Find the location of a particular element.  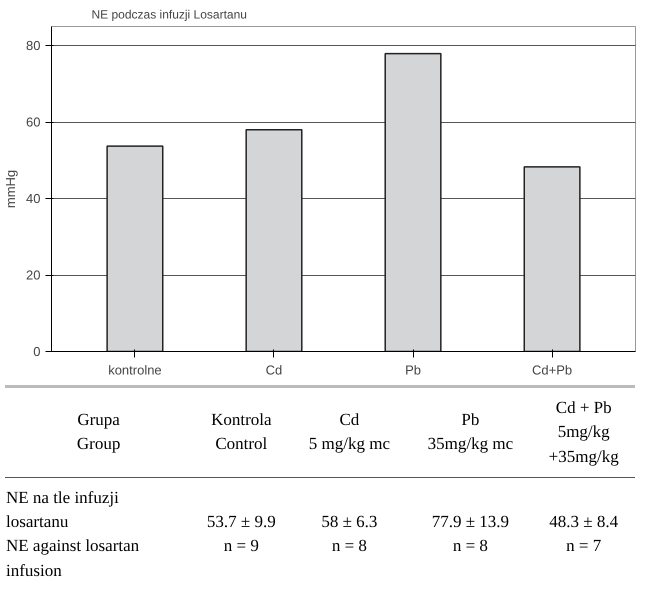

text: 58 ± 6.3 n = 8 is located at coordinates (349, 534).